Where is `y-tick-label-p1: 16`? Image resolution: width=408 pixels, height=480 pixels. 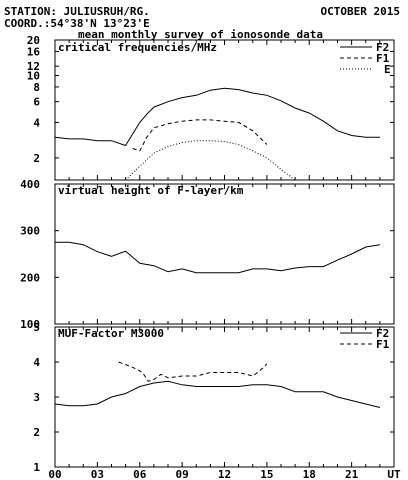
y-tick-label-p1: 16 is located at coordinates (34, 51).